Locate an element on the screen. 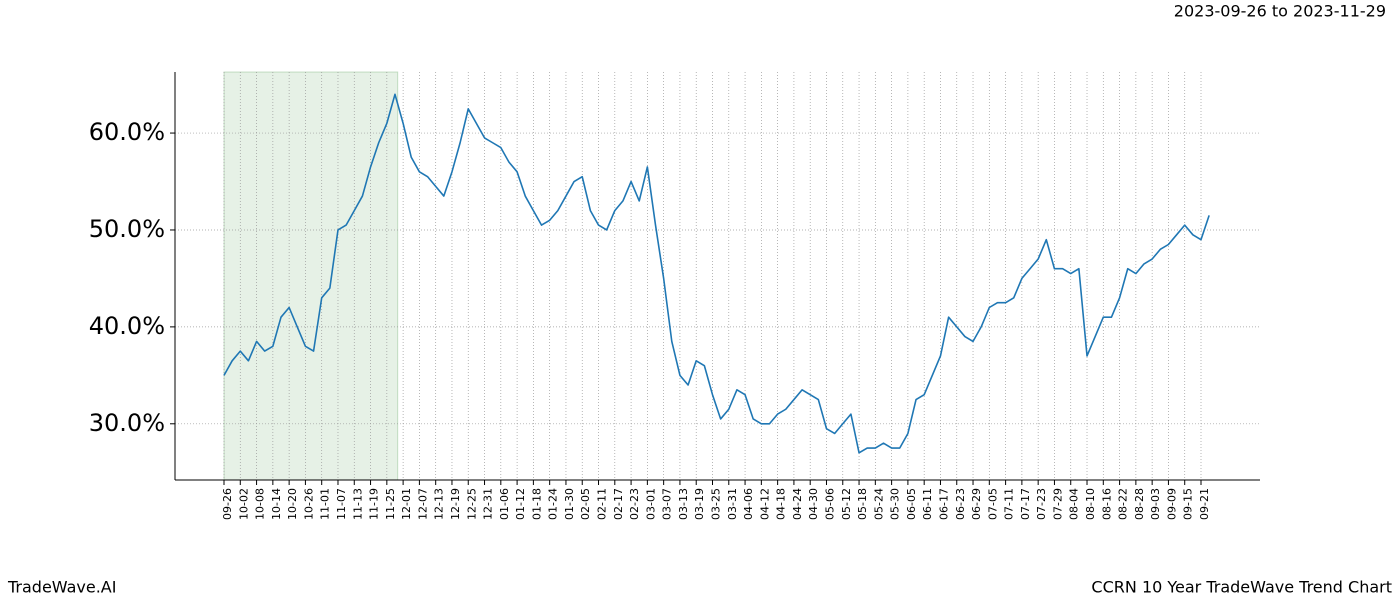 The image size is (1400, 600). x-tick-label: 01-24 is located at coordinates (553, 504).